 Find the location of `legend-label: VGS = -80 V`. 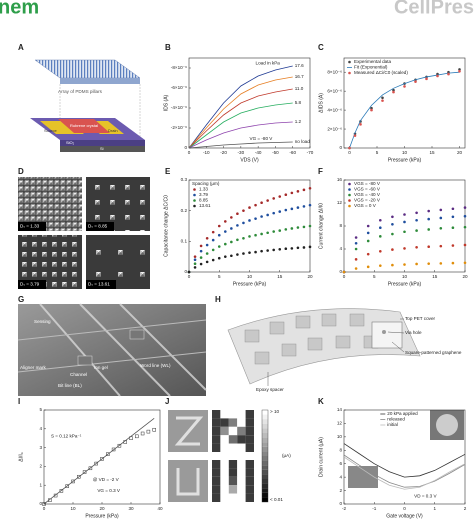

legend-label: VGS = -80 V is located at coordinates (367, 183).